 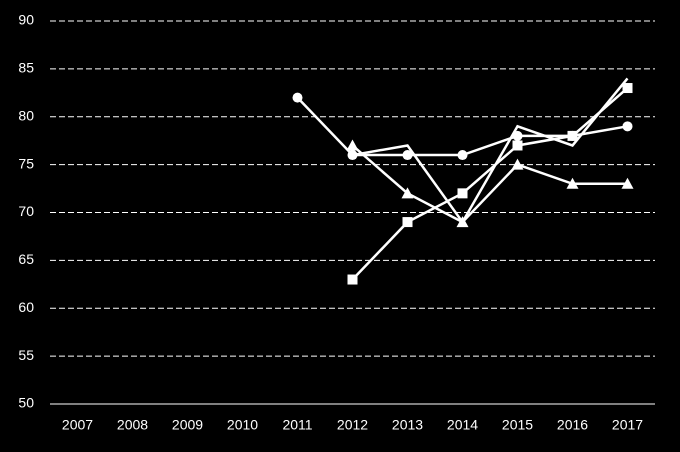 What do you see at coordinates (77, 425) in the screenshot?
I see `x-tick-label: 2007` at bounding box center [77, 425].